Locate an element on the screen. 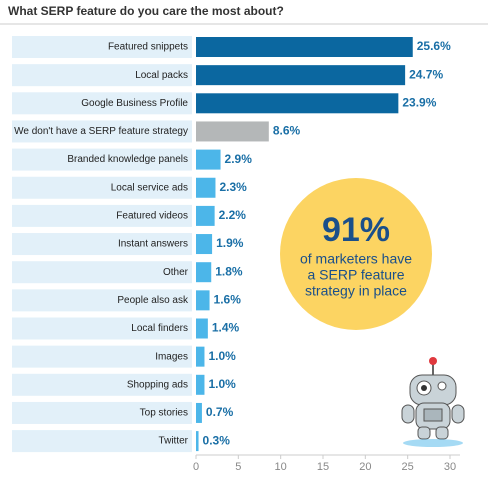  y-tick-label: Branded knowledge panels is located at coordinates (127, 159).